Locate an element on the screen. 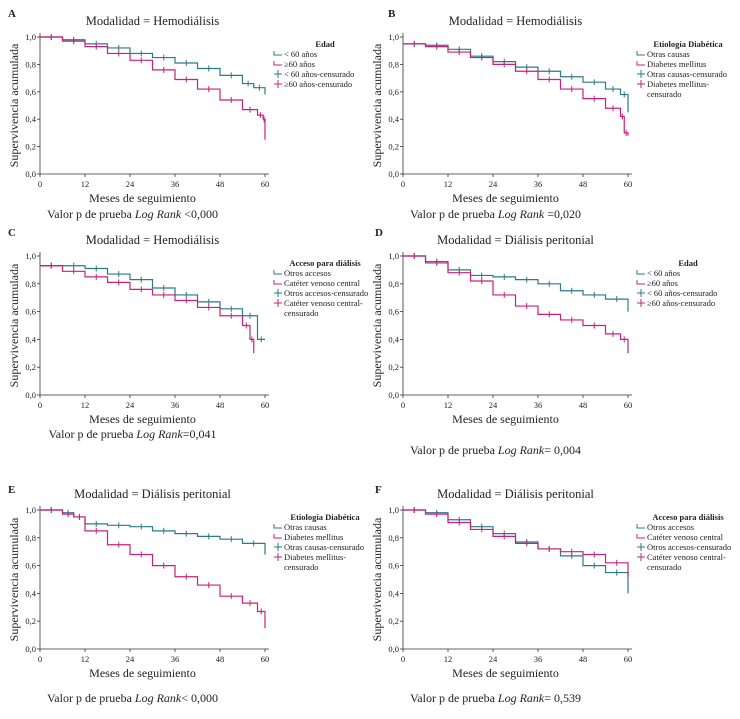 The height and width of the screenshot is (719, 740). panel-letter: D is located at coordinates (379, 233).